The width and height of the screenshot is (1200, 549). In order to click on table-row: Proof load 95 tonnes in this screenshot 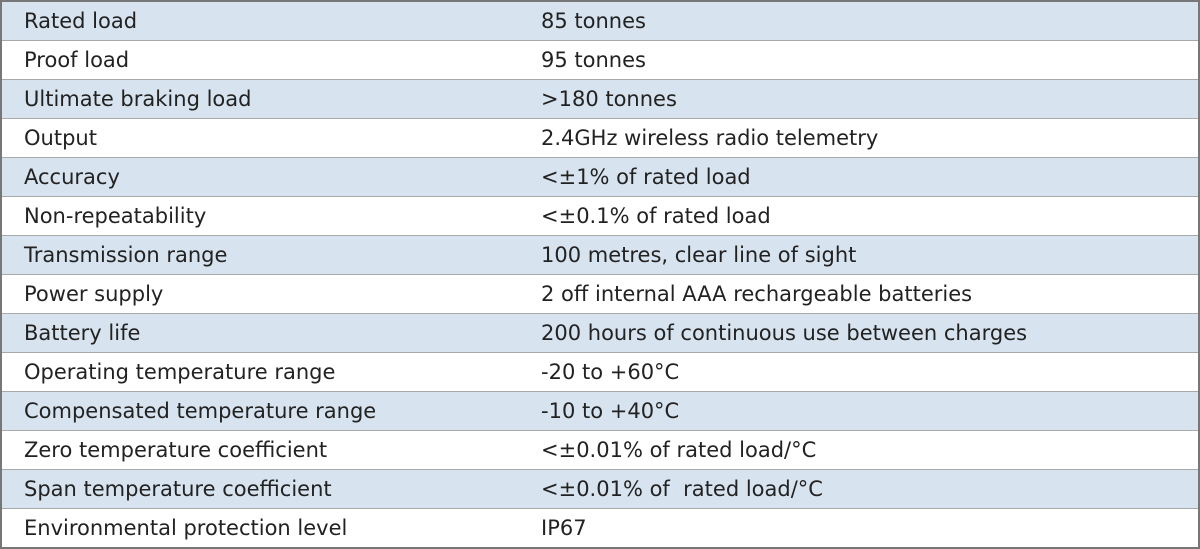, I will do `click(600, 60)`.